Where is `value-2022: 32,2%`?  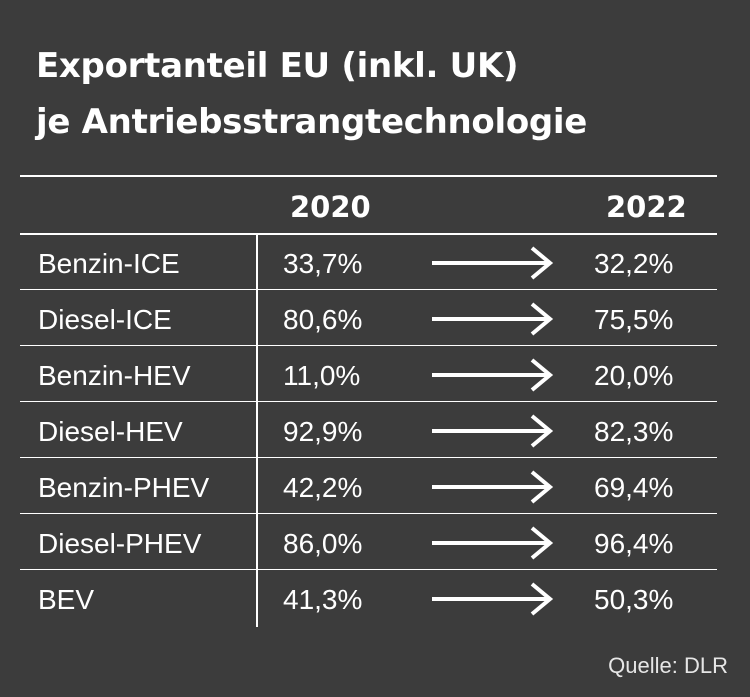 value-2022: 32,2% is located at coordinates (634, 263).